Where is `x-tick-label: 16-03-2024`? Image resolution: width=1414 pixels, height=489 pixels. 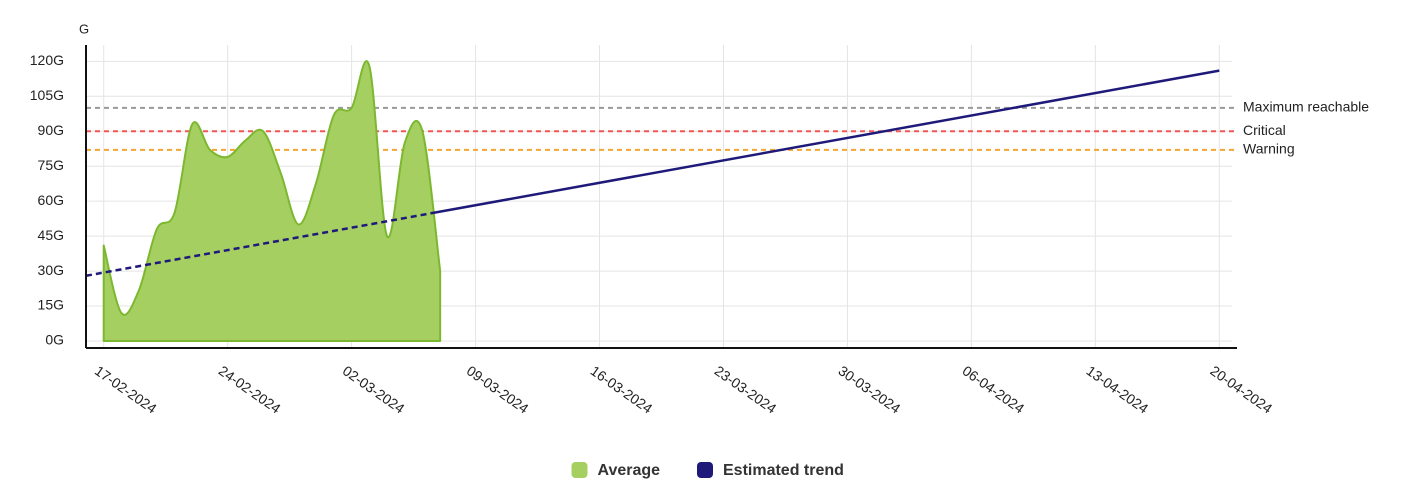 x-tick-label: 16-03-2024 is located at coordinates (622, 389).